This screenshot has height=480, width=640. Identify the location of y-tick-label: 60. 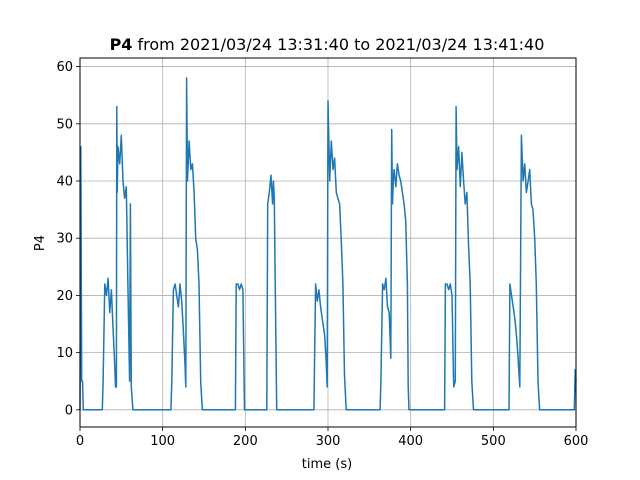
(64, 67).